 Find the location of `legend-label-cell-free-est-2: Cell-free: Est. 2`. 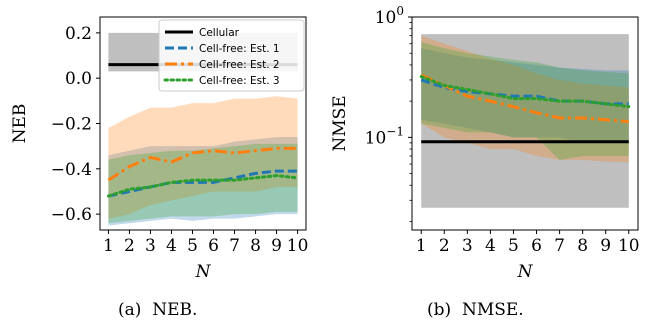

legend-label-cell-free-est-2: Cell-free: Est. 2 is located at coordinates (239, 65).